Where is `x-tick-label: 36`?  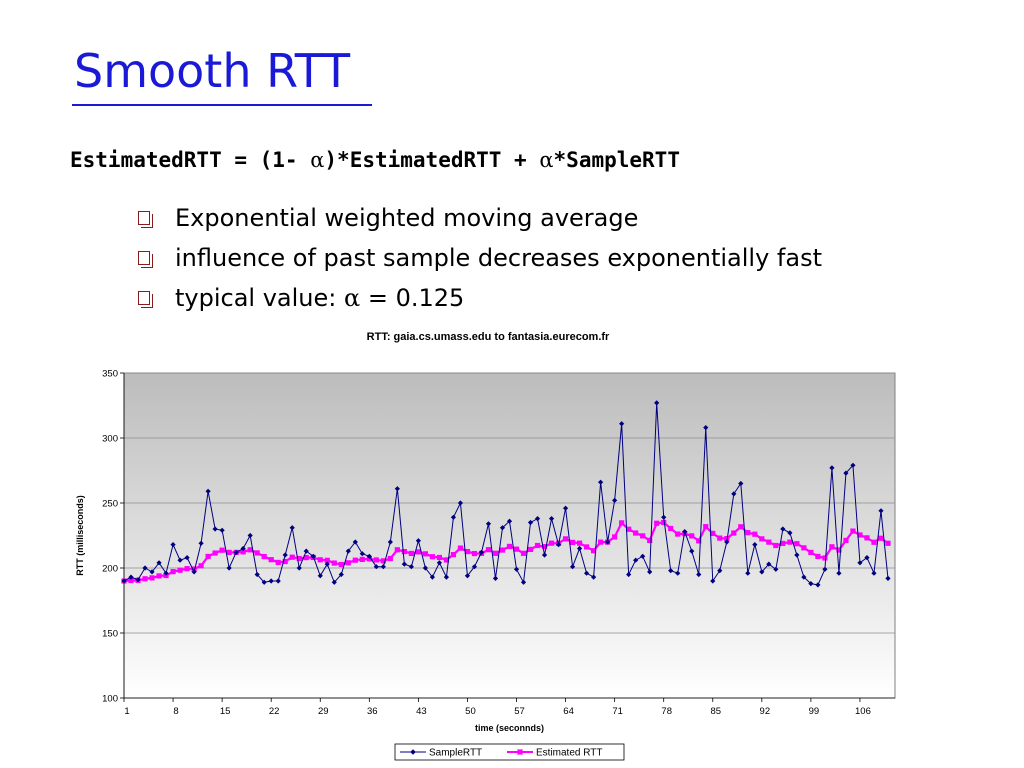 x-tick-label: 36 is located at coordinates (372, 711).